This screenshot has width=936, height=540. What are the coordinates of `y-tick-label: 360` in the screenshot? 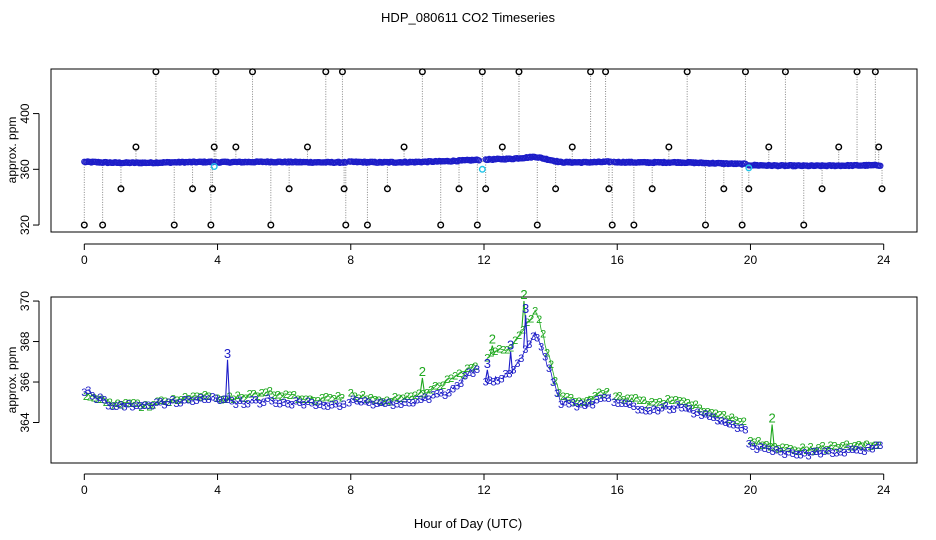 It's located at (25, 169).